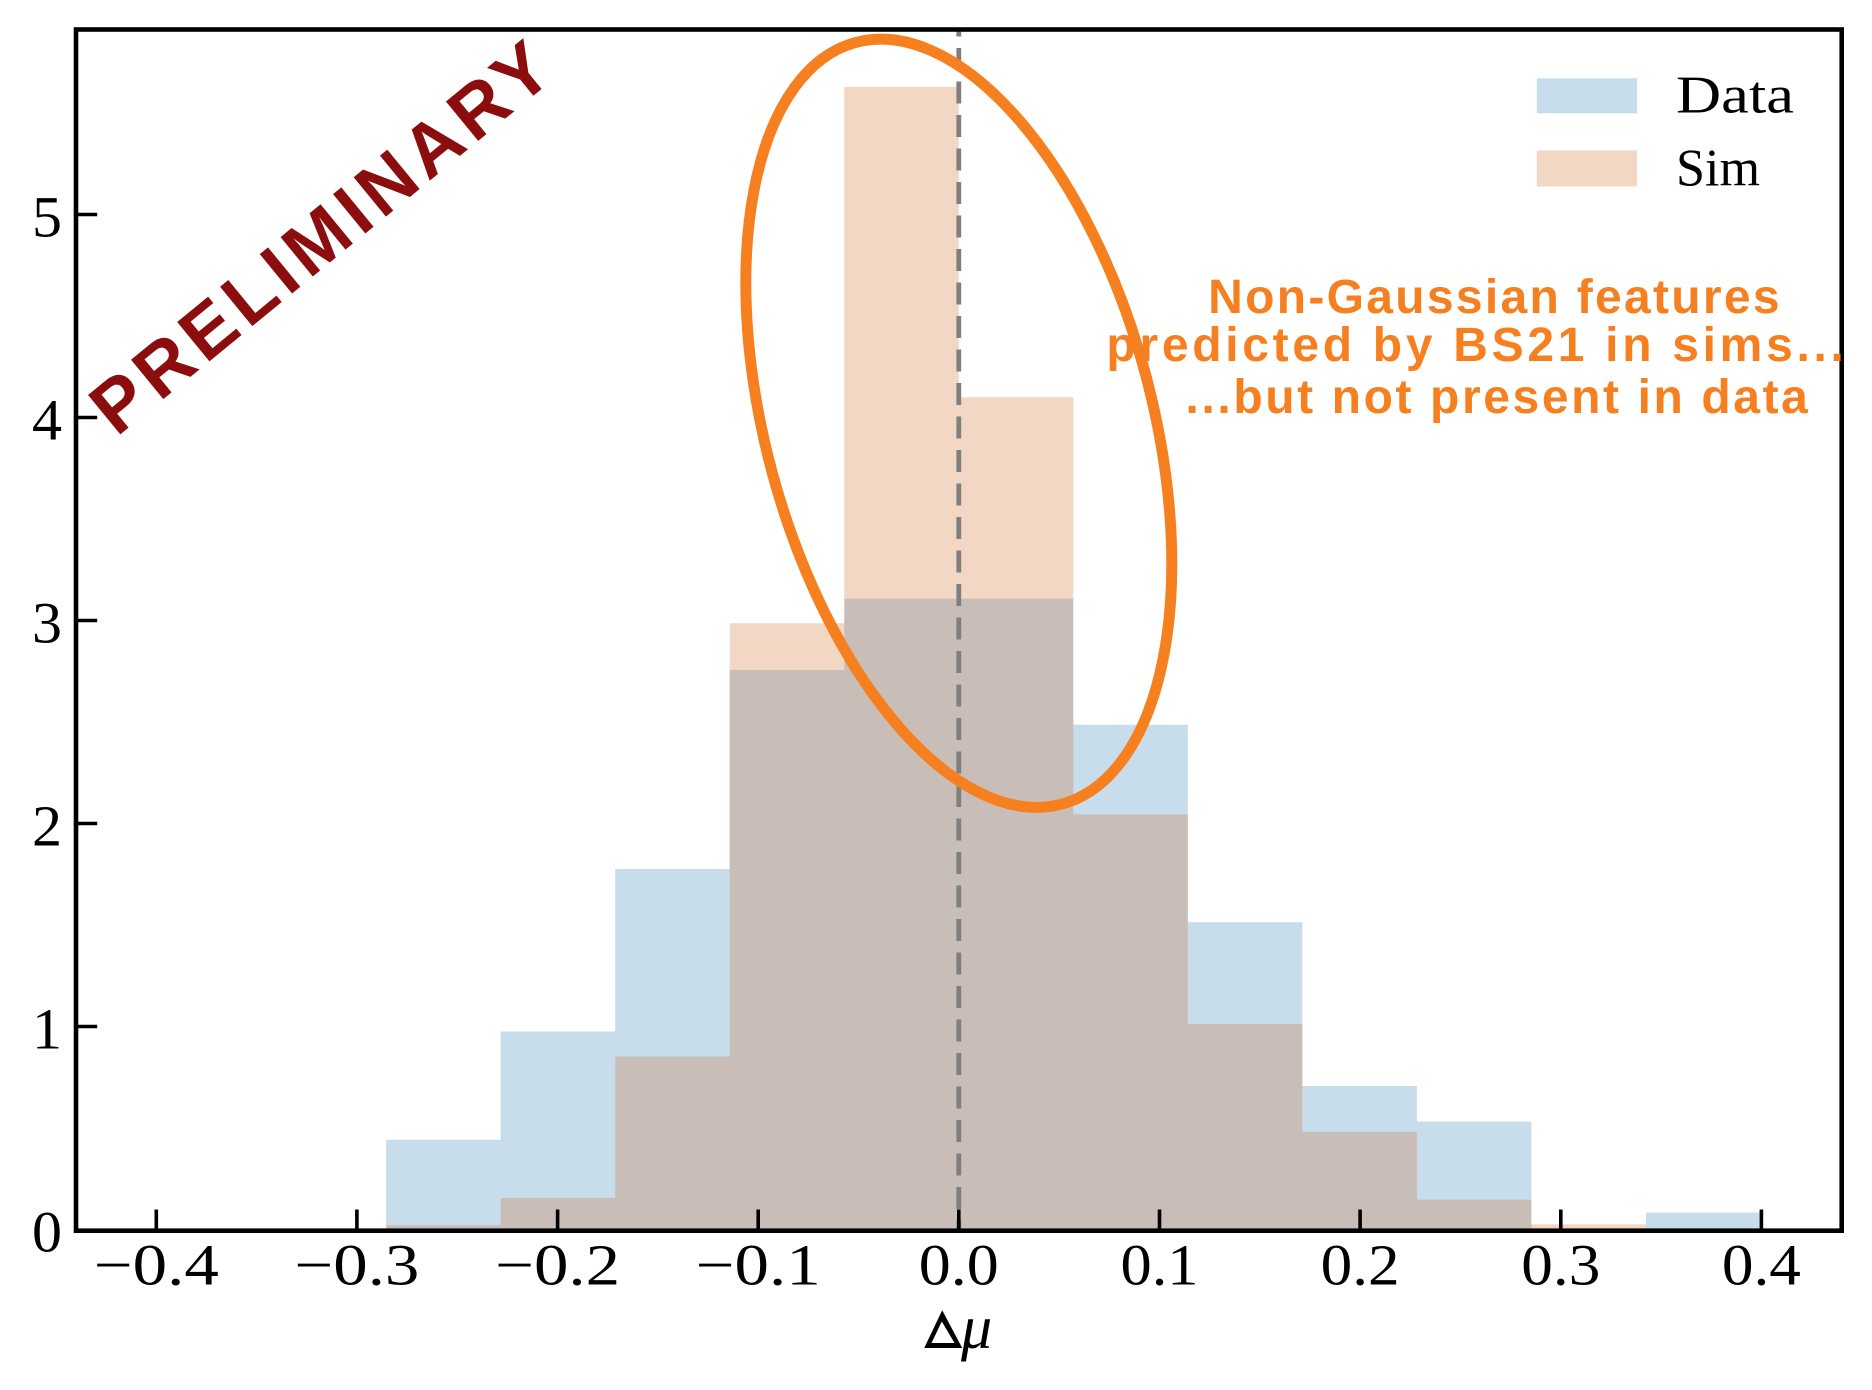 The height and width of the screenshot is (1390, 1872). Describe the element at coordinates (557, 1265) in the screenshot. I see `svg-text: −0.2` at that location.